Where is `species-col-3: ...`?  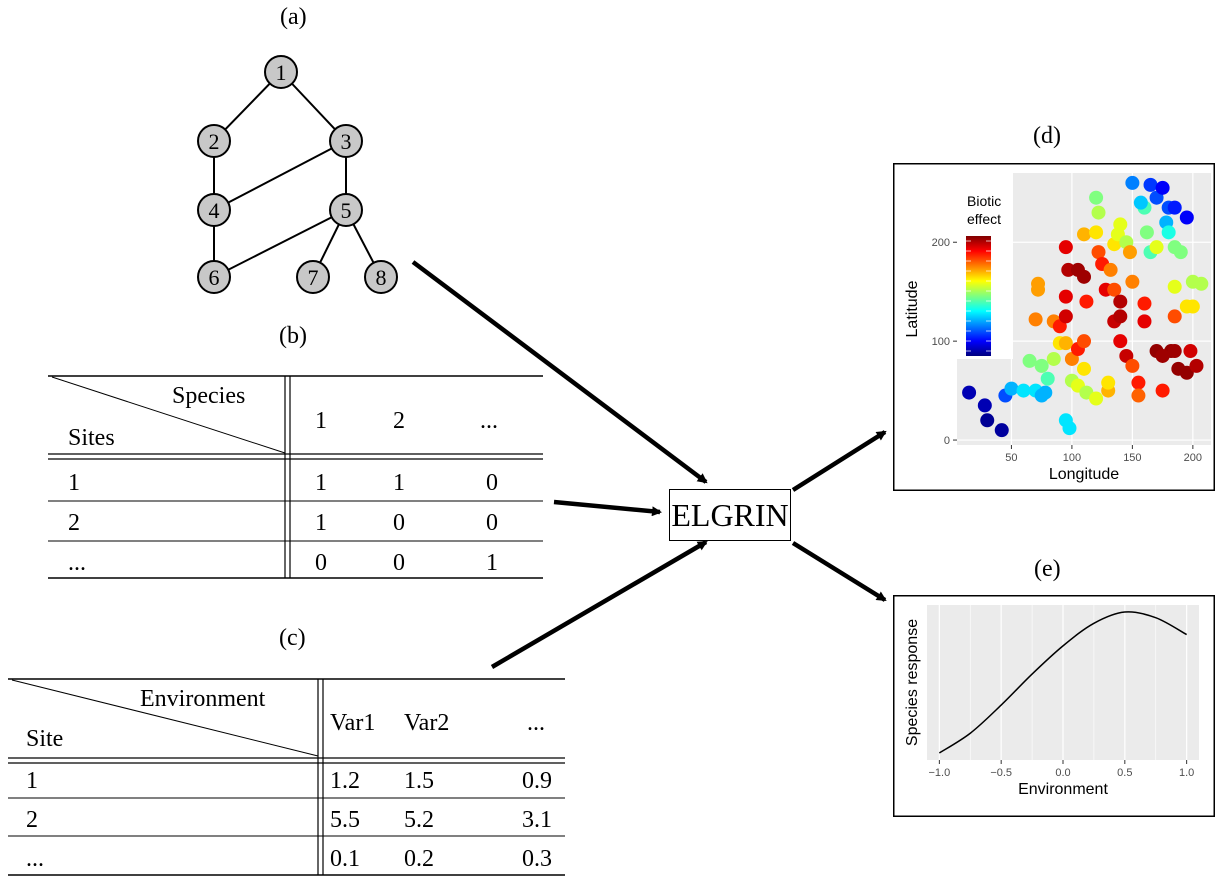
species-col-3: ... is located at coordinates (489, 421).